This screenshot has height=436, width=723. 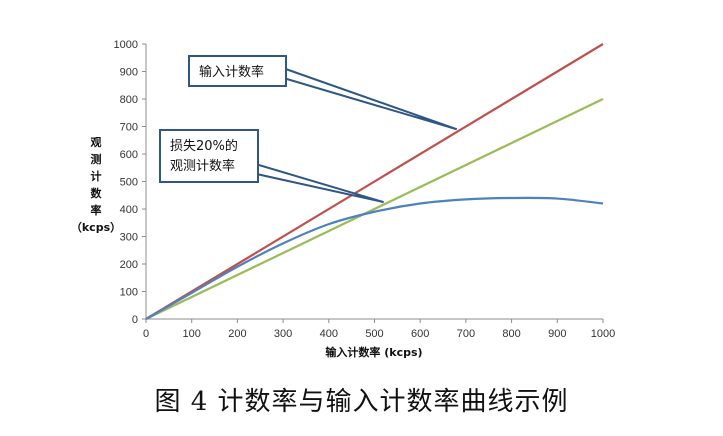 What do you see at coordinates (96, 210) in the screenshot?
I see `y-axis-label-char: 率` at bounding box center [96, 210].